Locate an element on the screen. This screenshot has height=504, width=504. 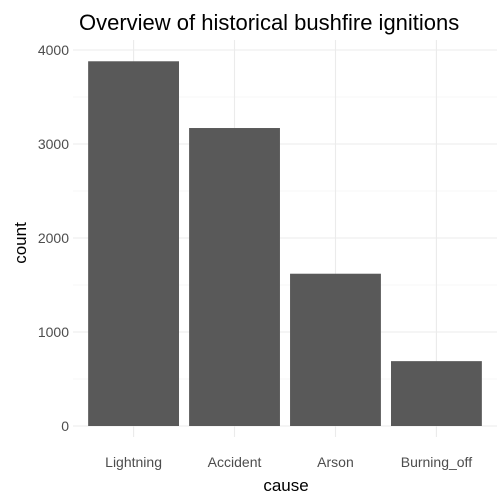
x-tick-labels: Lightning Accident Arson Burning_off is located at coordinates (288, 462).